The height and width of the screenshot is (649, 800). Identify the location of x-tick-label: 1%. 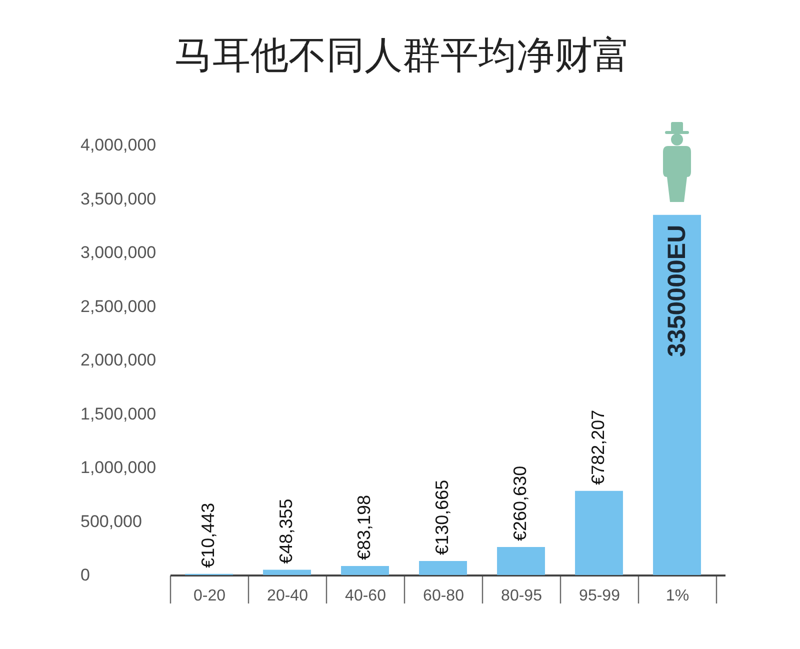
(678, 596).